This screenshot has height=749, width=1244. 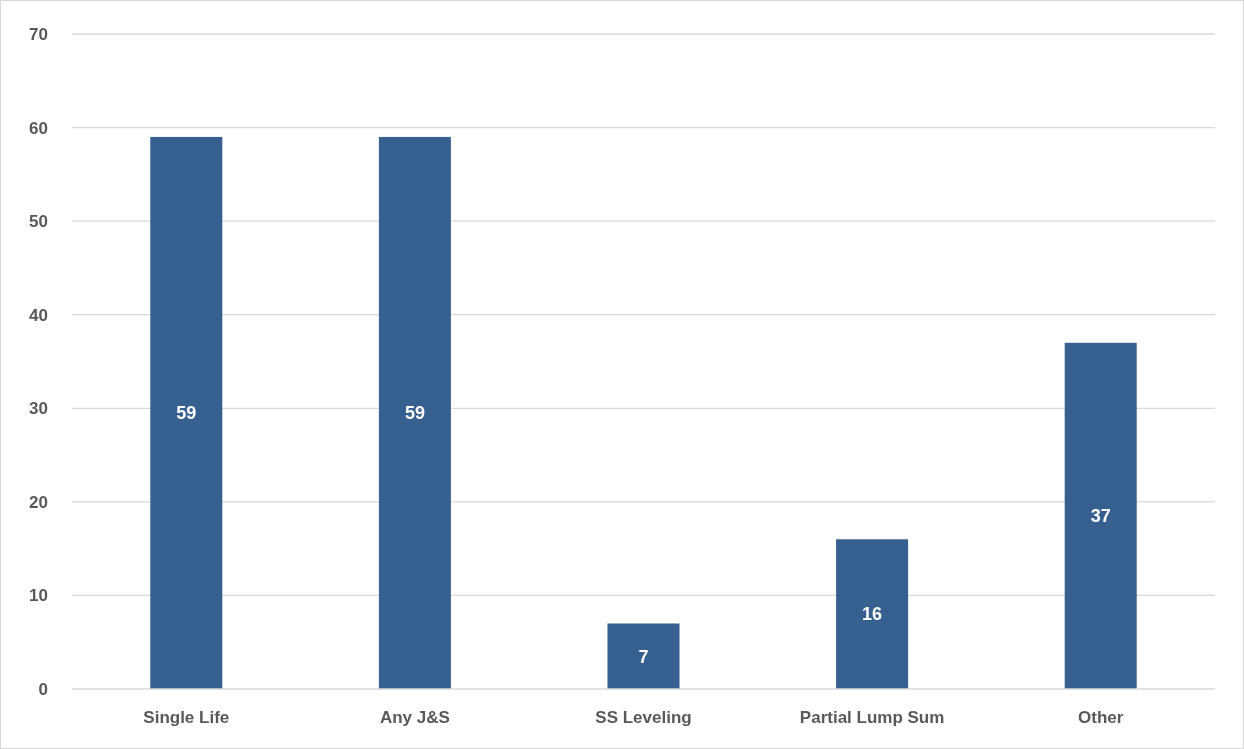 I want to click on y-tick-label: 0, so click(x=43, y=689).